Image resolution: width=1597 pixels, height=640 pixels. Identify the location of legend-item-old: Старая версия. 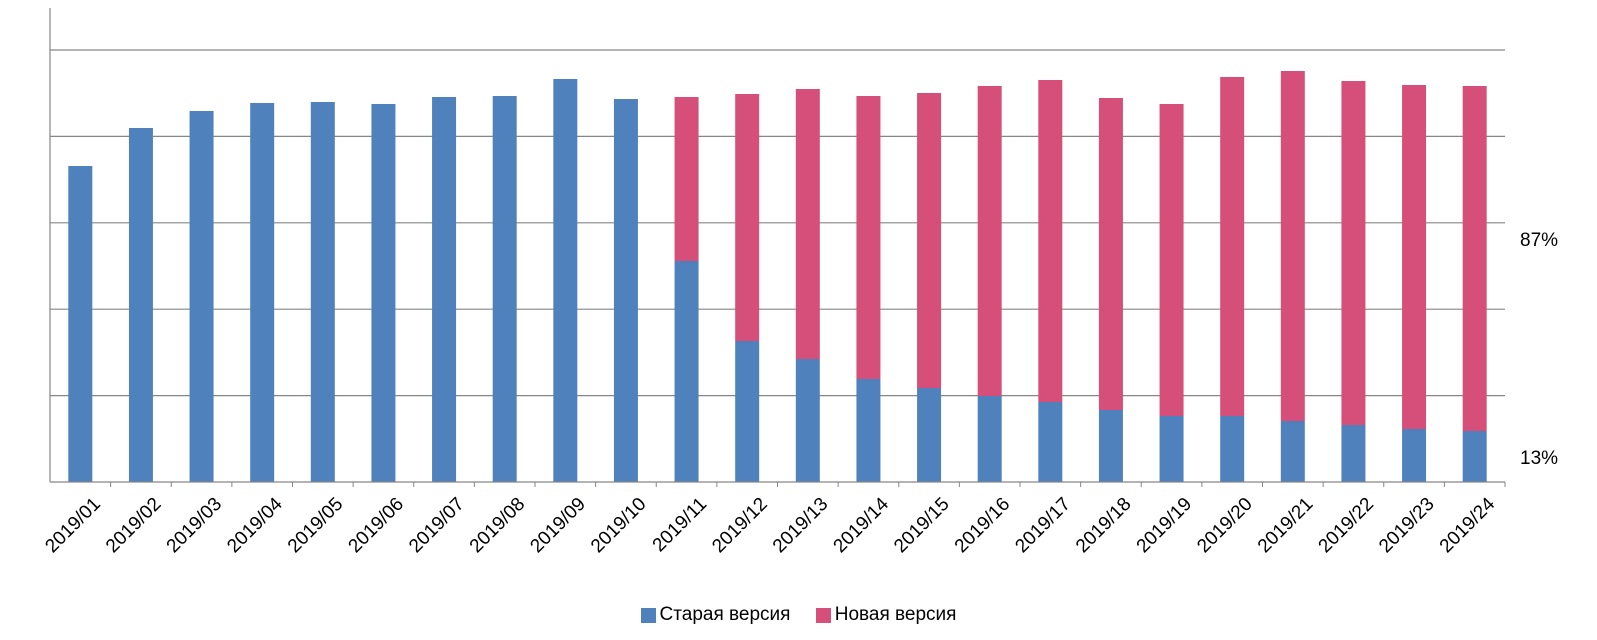
(715, 615).